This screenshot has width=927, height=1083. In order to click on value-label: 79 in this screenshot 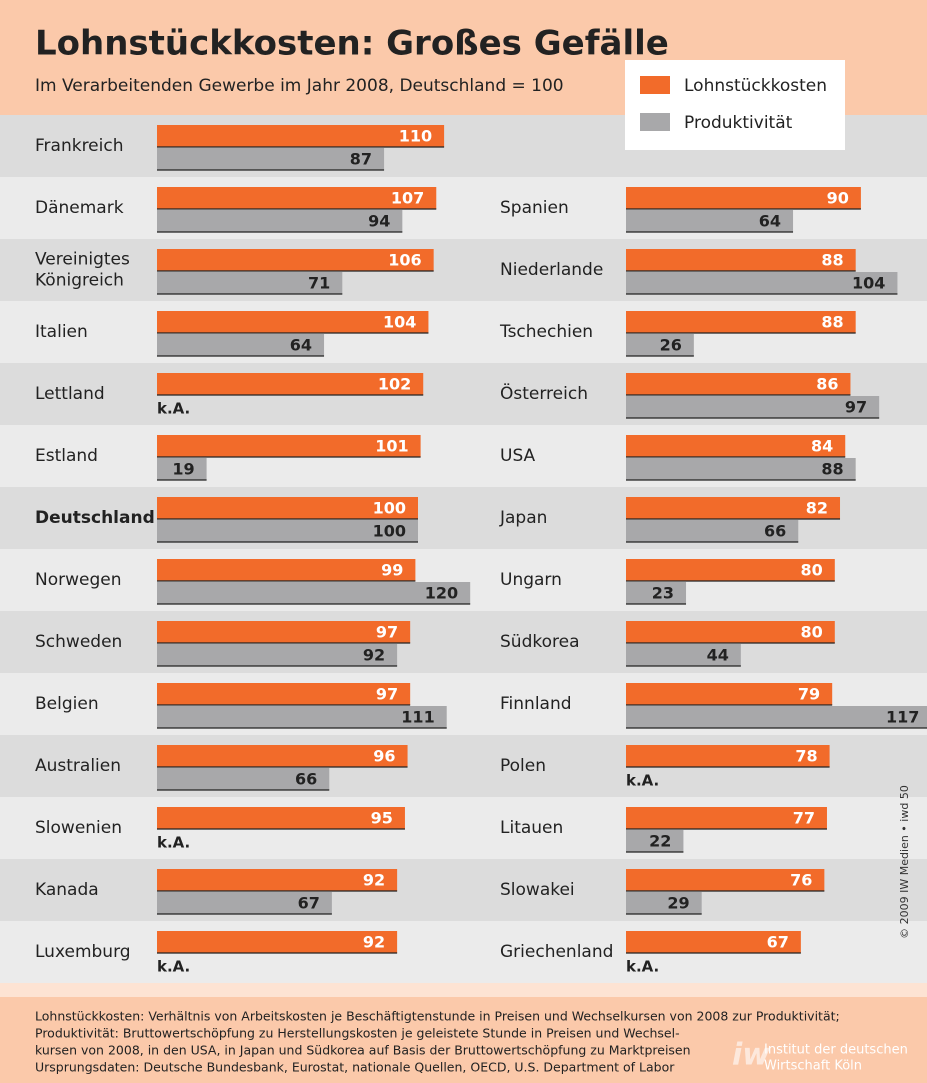, I will do `click(809, 694)`.